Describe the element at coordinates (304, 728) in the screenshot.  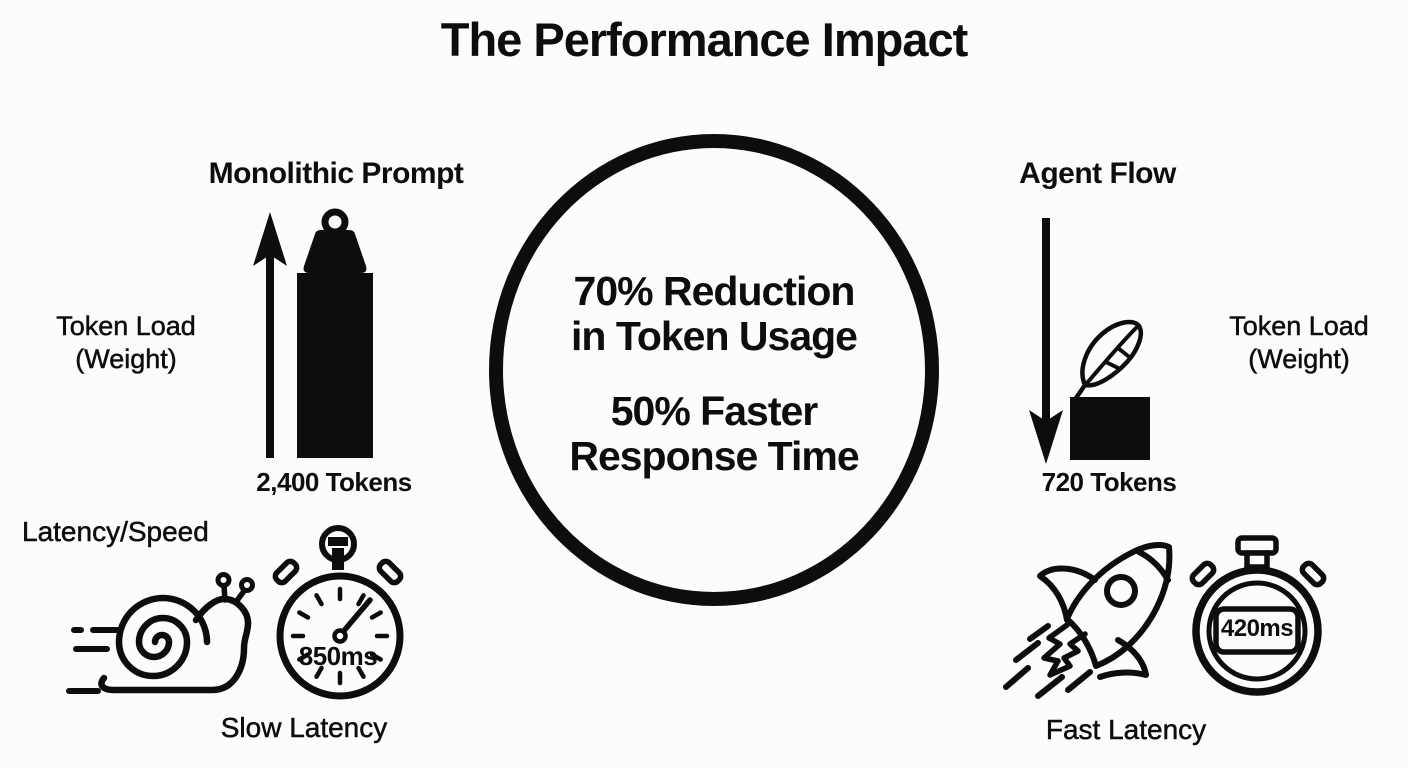
I see `slow-latency-caption: Slow Latency` at that location.